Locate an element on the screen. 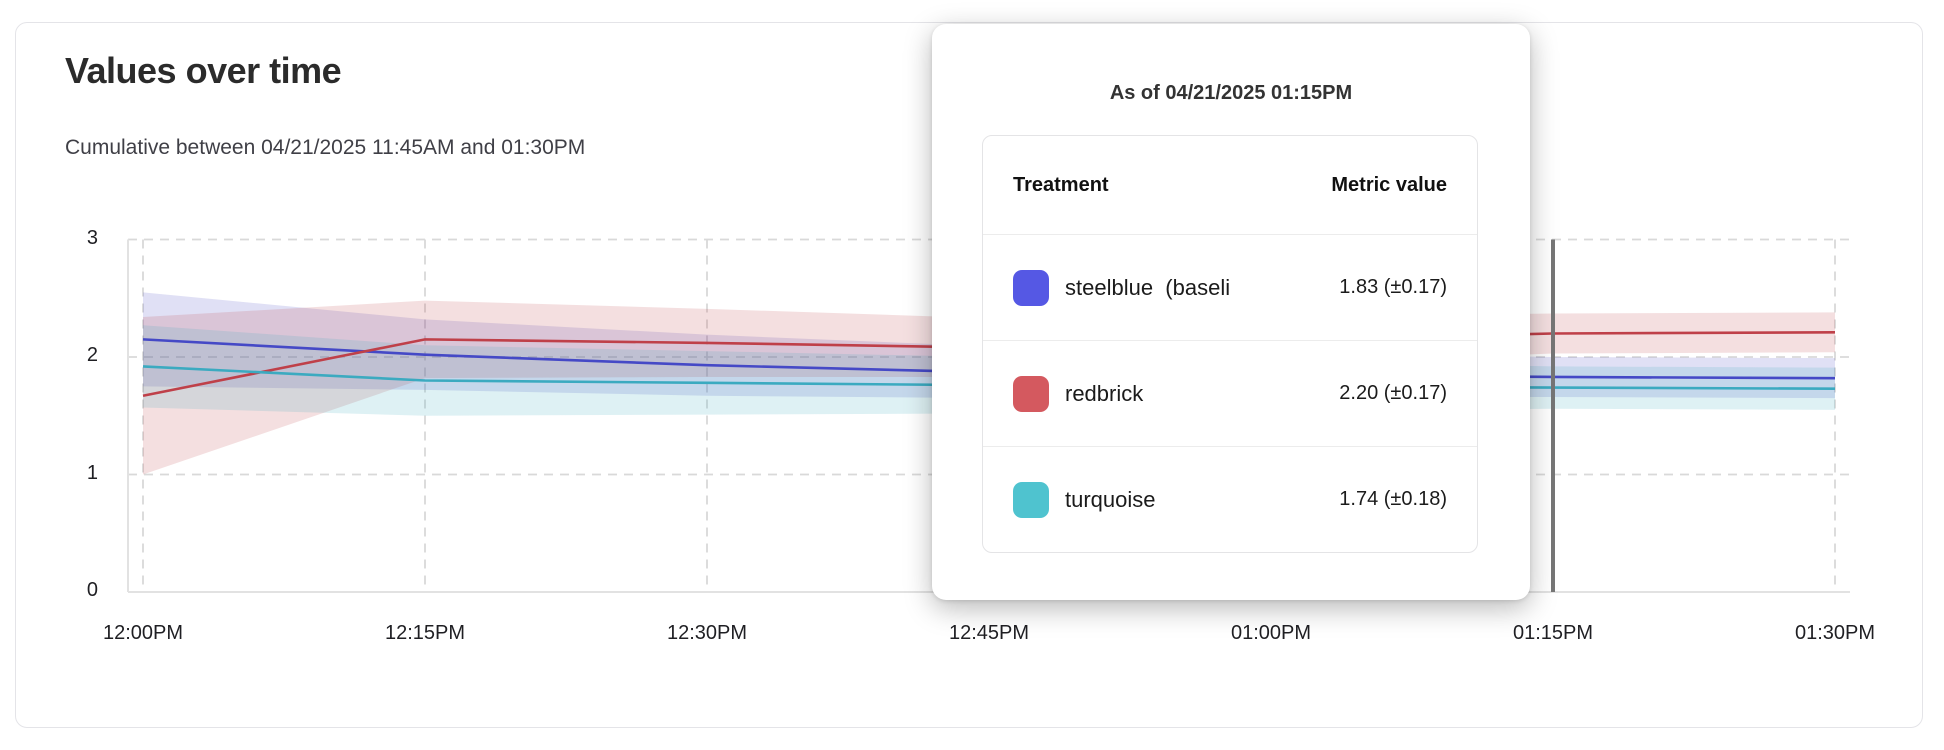 The width and height of the screenshot is (1944, 750). x-tick-label: 01:15PM is located at coordinates (1553, 633).